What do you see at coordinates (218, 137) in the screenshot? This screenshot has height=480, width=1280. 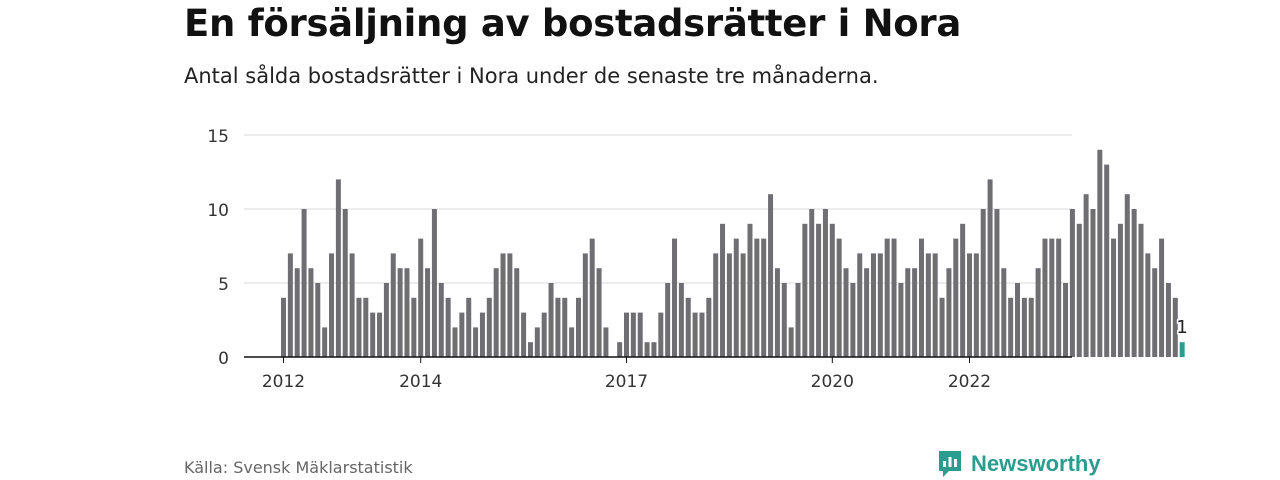 I see `y-tick-label: 15` at bounding box center [218, 137].